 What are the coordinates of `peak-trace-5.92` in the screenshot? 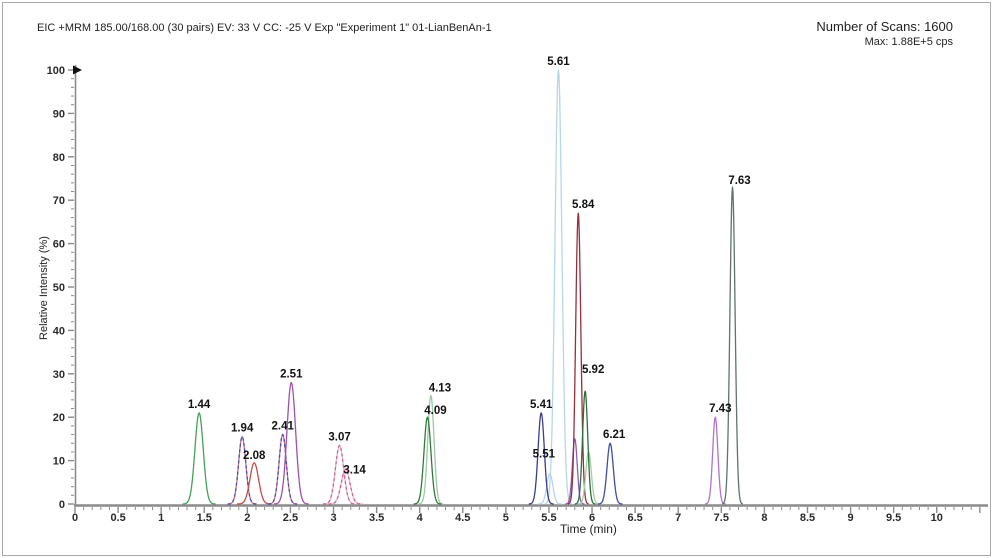 It's located at (585, 447).